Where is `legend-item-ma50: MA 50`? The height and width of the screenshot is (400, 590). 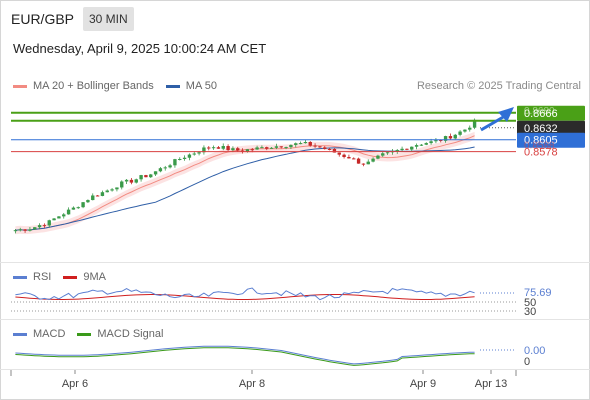 legend-item-ma50: MA 50 is located at coordinates (191, 86).